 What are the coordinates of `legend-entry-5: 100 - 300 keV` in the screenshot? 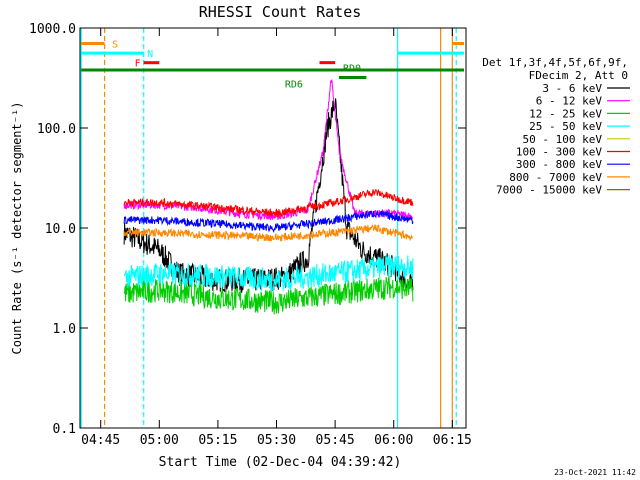 It's located at (559, 152).